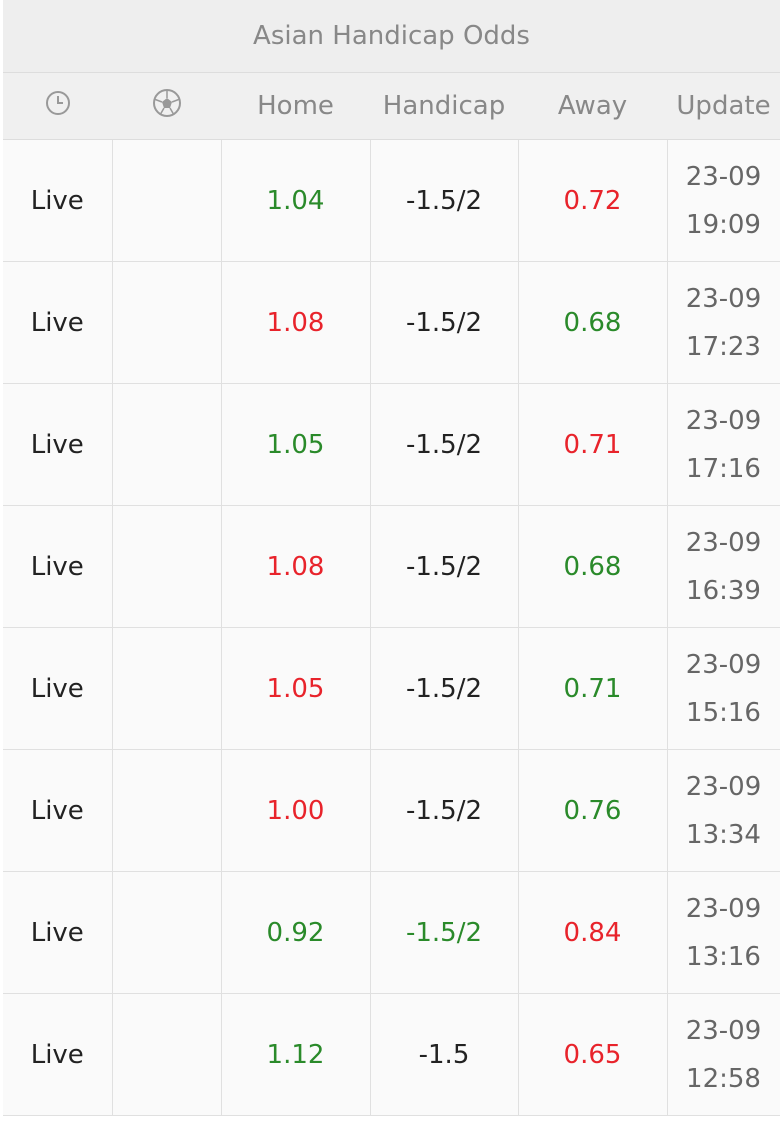  What do you see at coordinates (723, 1078) in the screenshot?
I see `update-time: 12:58` at bounding box center [723, 1078].